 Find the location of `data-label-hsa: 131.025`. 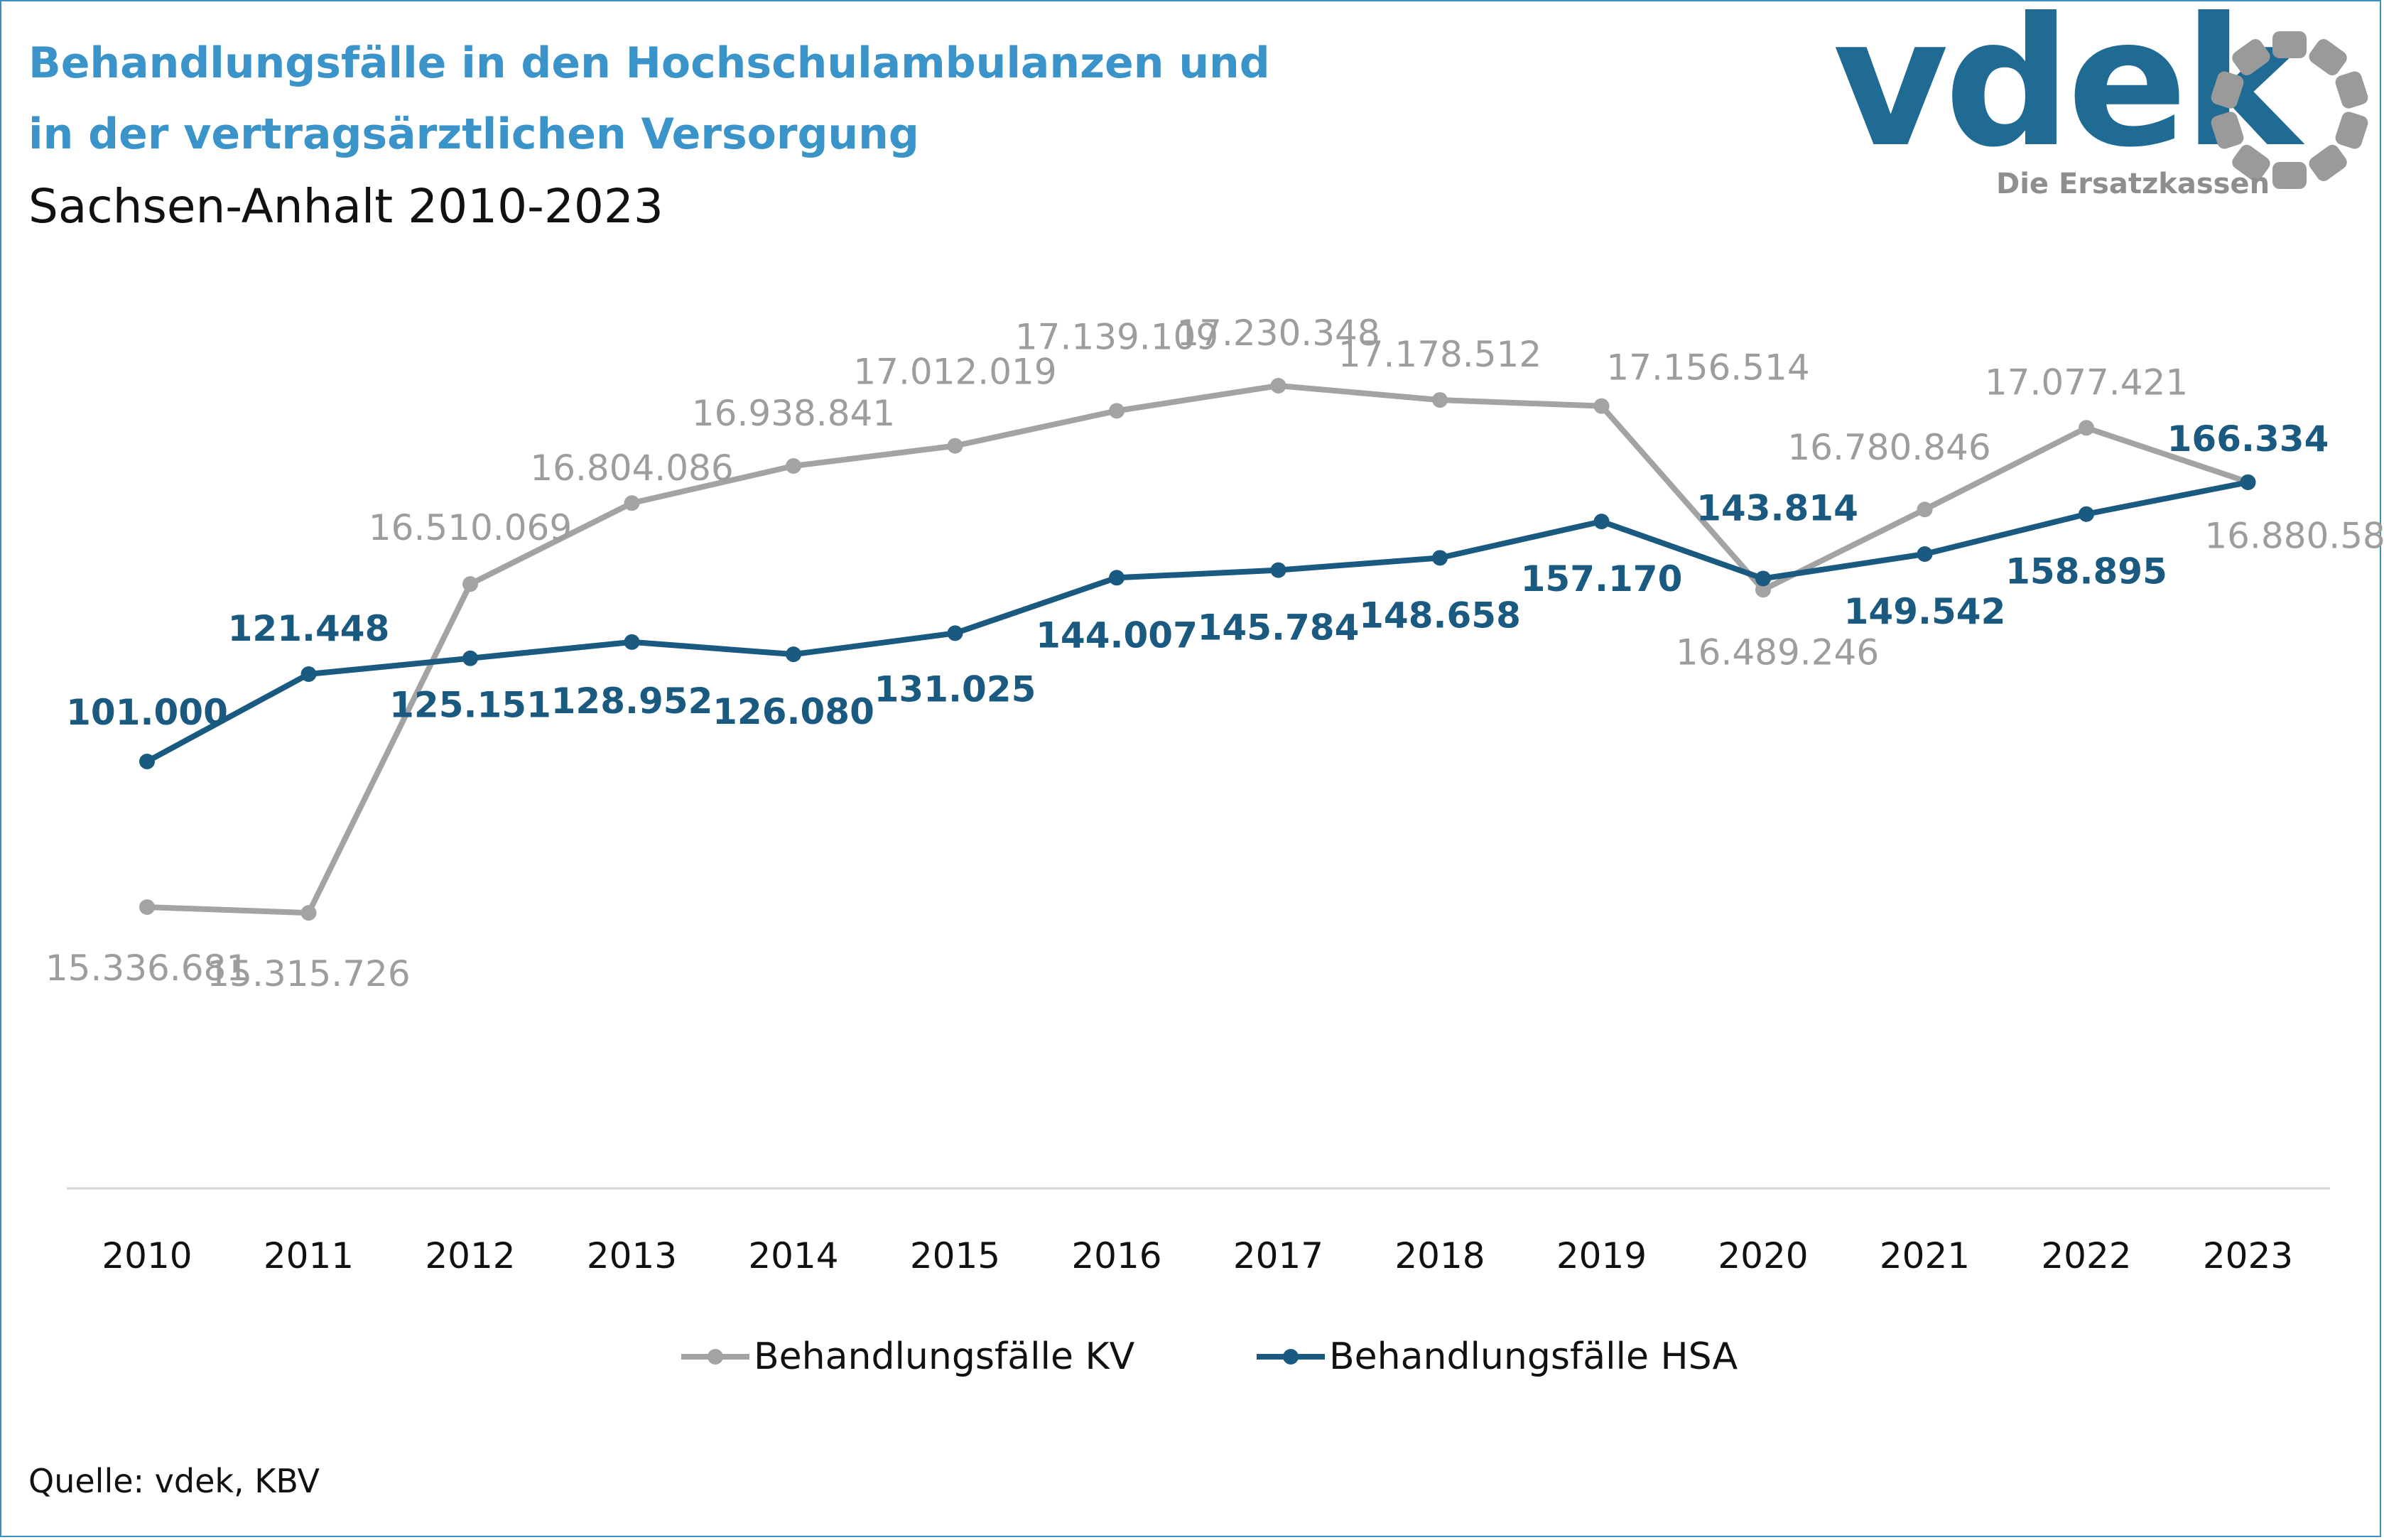

data-label-hsa: 131.025 is located at coordinates (955, 689).